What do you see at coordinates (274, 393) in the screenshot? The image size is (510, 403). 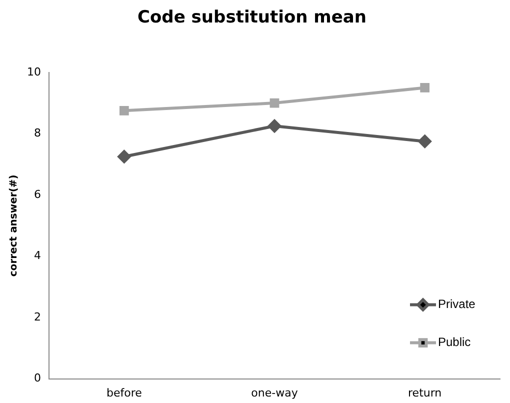 I see `x-tick-label: one-way` at bounding box center [274, 393].